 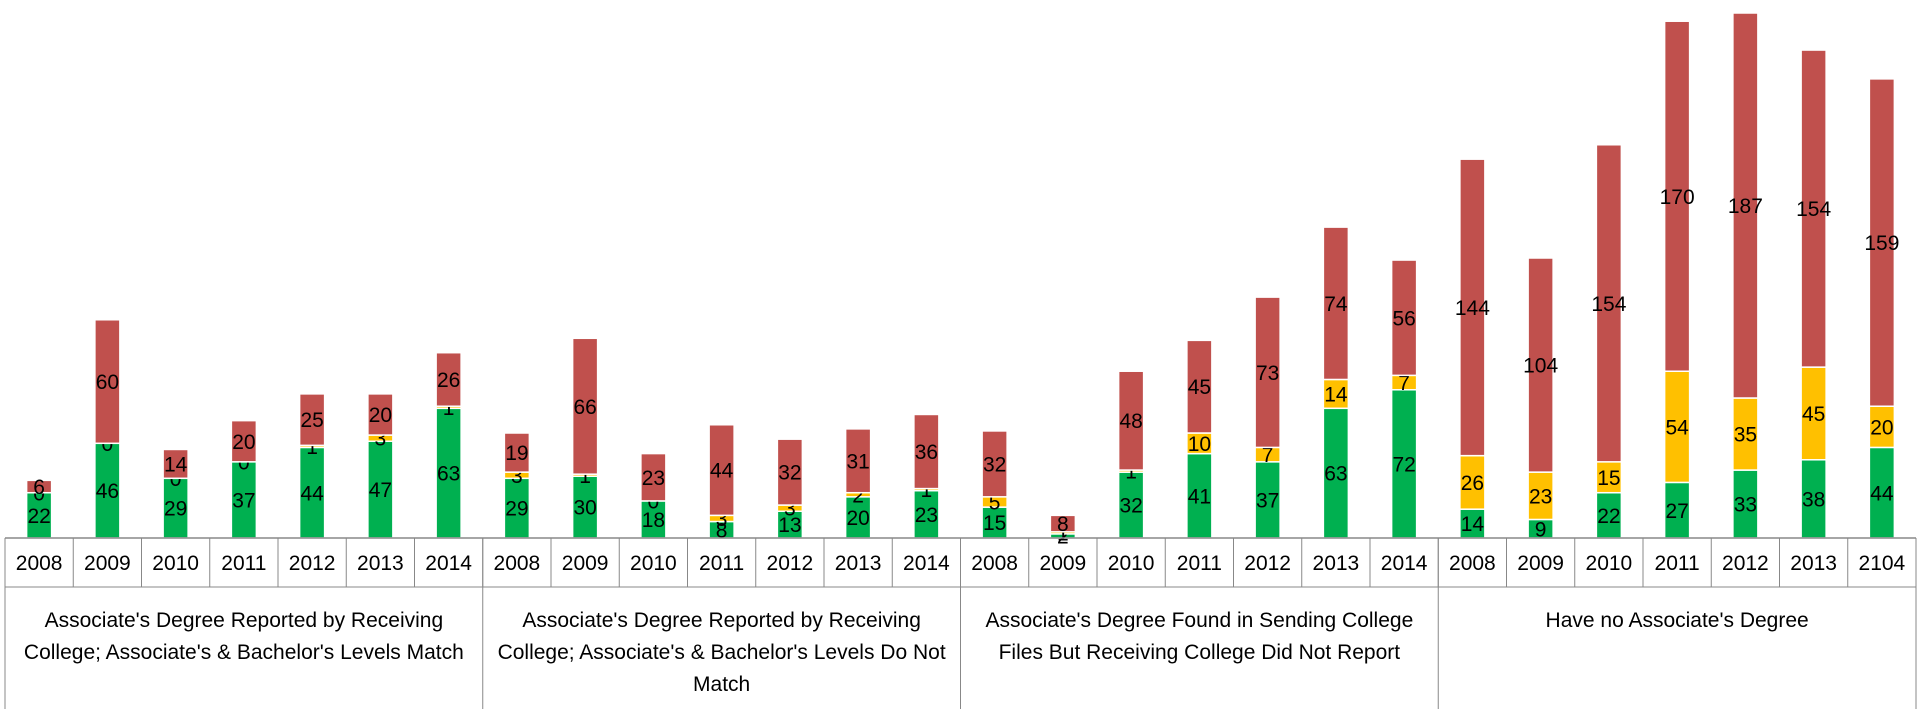 I want to click on x-tick-label: 2104, so click(x=1882, y=563).